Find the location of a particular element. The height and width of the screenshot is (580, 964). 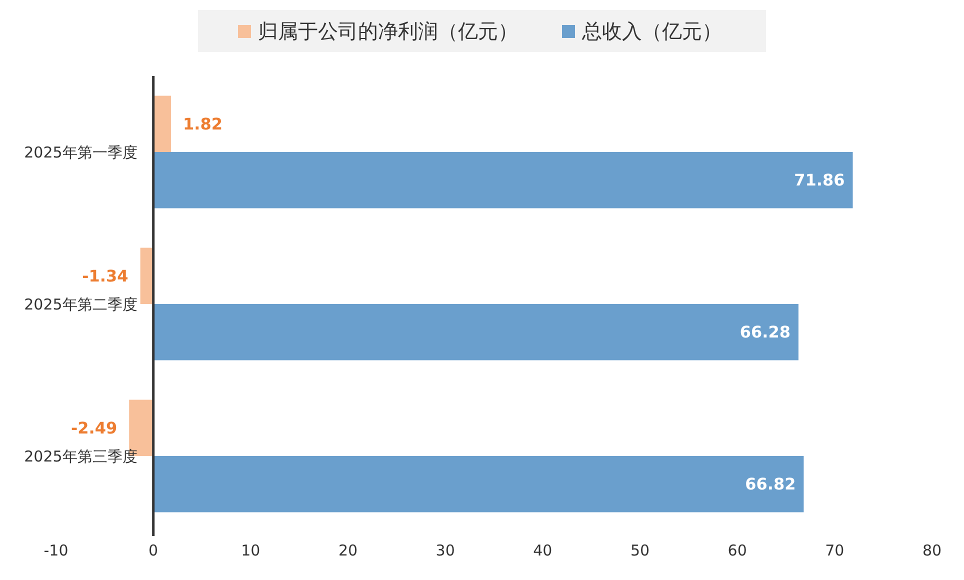

data-label: 71.86 is located at coordinates (819, 180).